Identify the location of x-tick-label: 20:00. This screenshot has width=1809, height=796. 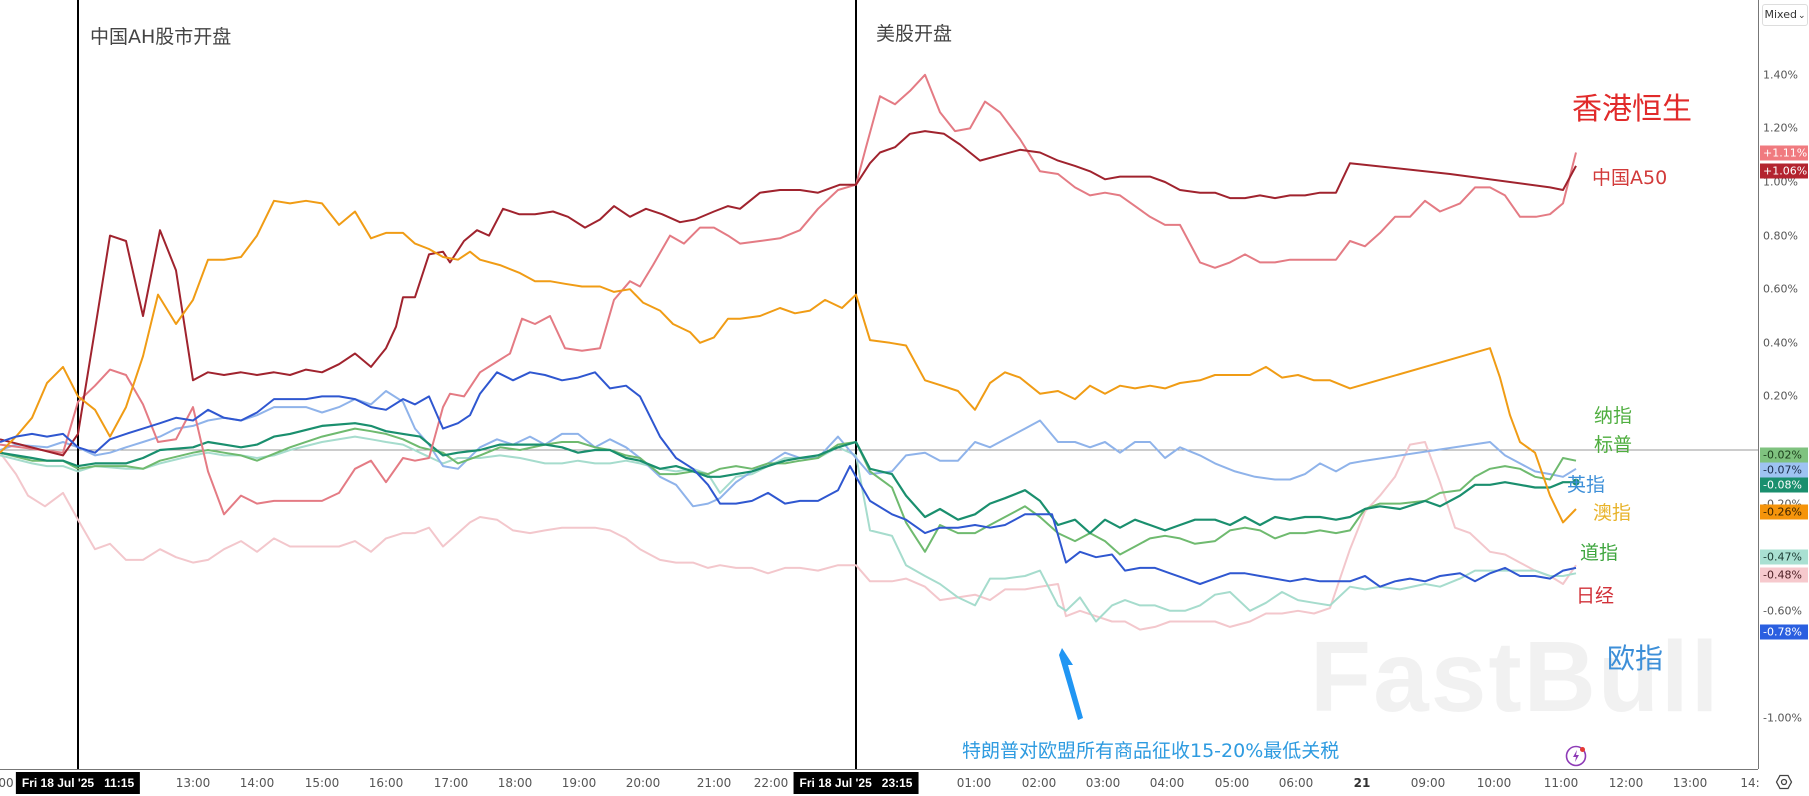
(643, 783).